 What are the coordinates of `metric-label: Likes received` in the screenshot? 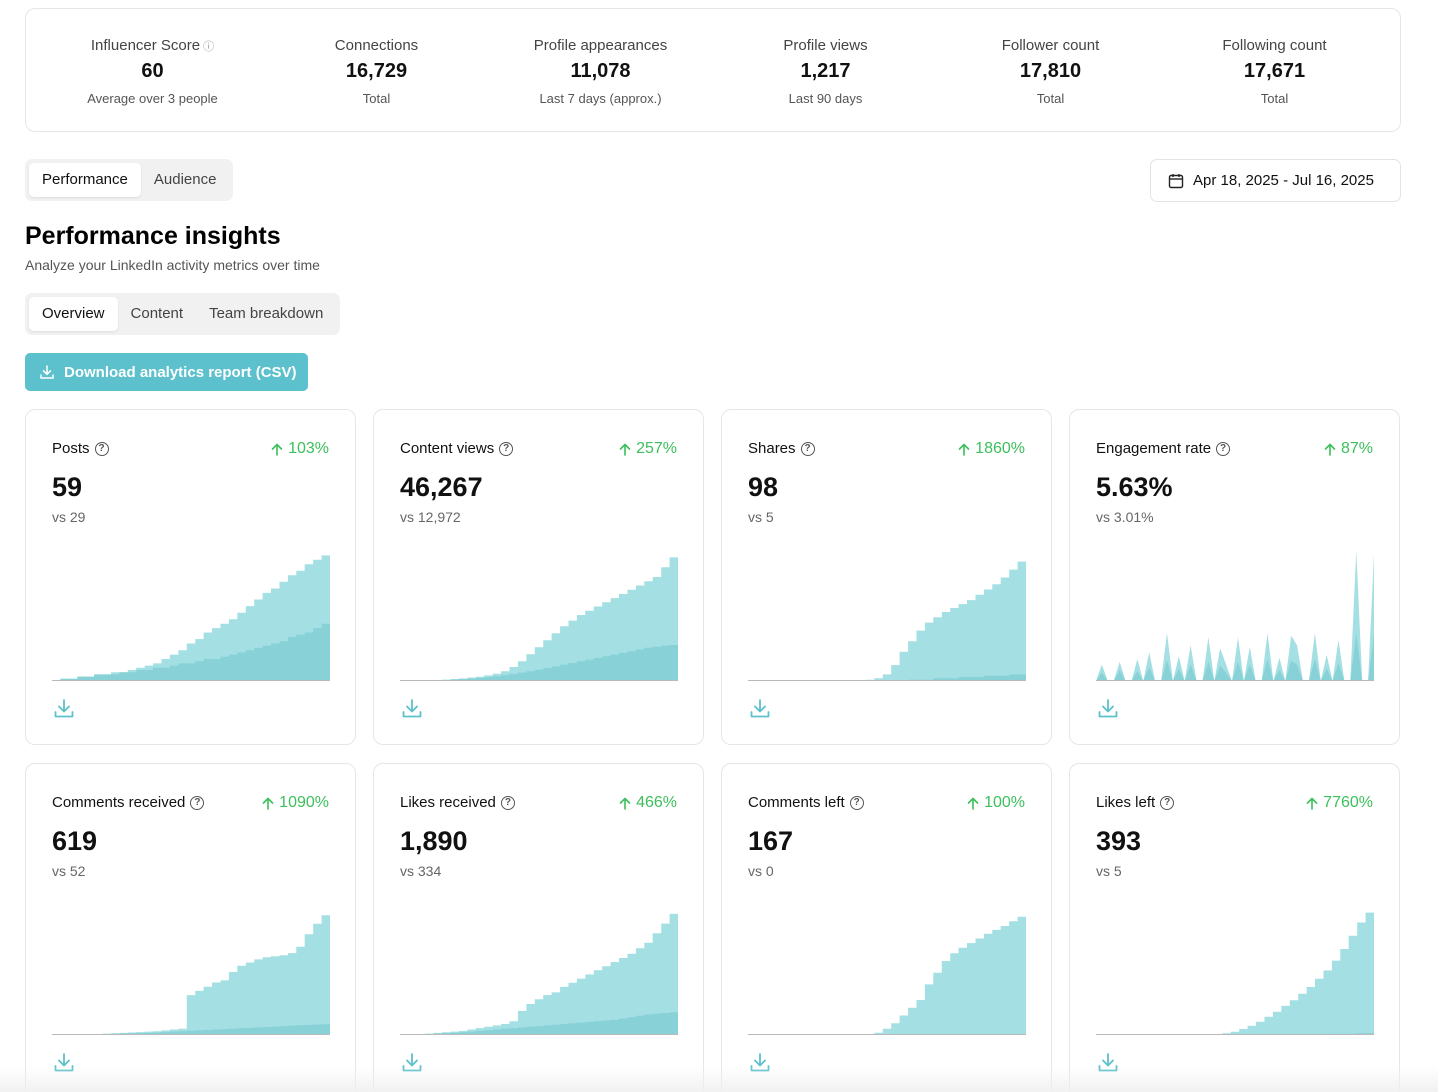 It's located at (448, 802).